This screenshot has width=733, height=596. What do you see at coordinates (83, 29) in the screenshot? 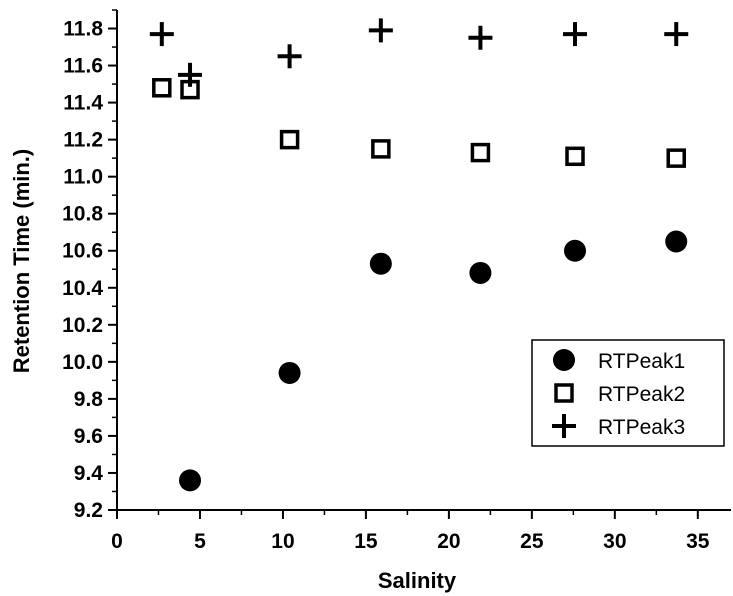
I see `y-tick-label: 11.8` at bounding box center [83, 29].